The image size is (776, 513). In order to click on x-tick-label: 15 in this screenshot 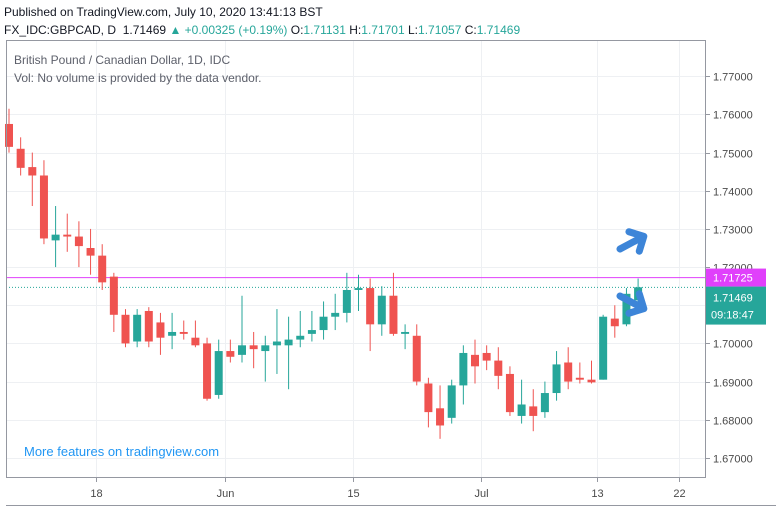, I will do `click(353, 494)`.